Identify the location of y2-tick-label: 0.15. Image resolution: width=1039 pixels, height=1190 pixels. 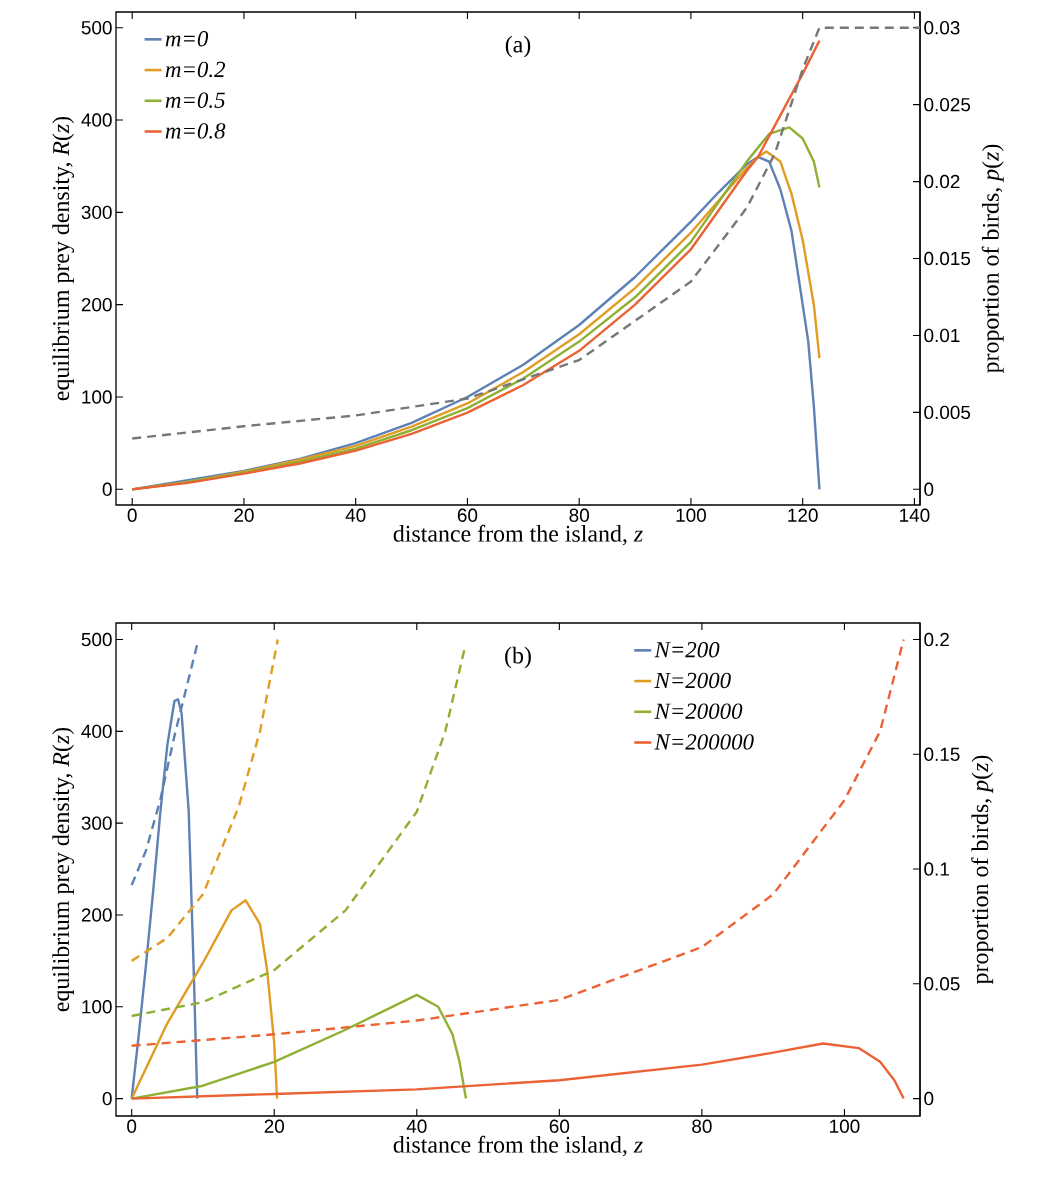
(942, 754).